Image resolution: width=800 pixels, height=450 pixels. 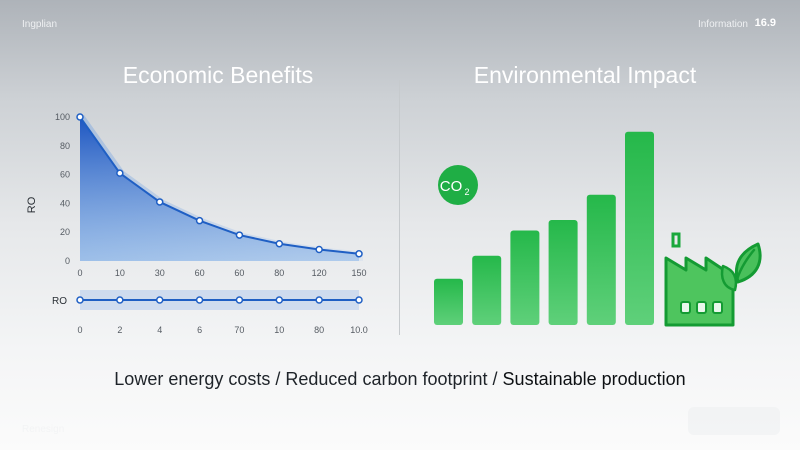 What do you see at coordinates (67, 261) in the screenshot?
I see `y-tick-label-0: 0` at bounding box center [67, 261].